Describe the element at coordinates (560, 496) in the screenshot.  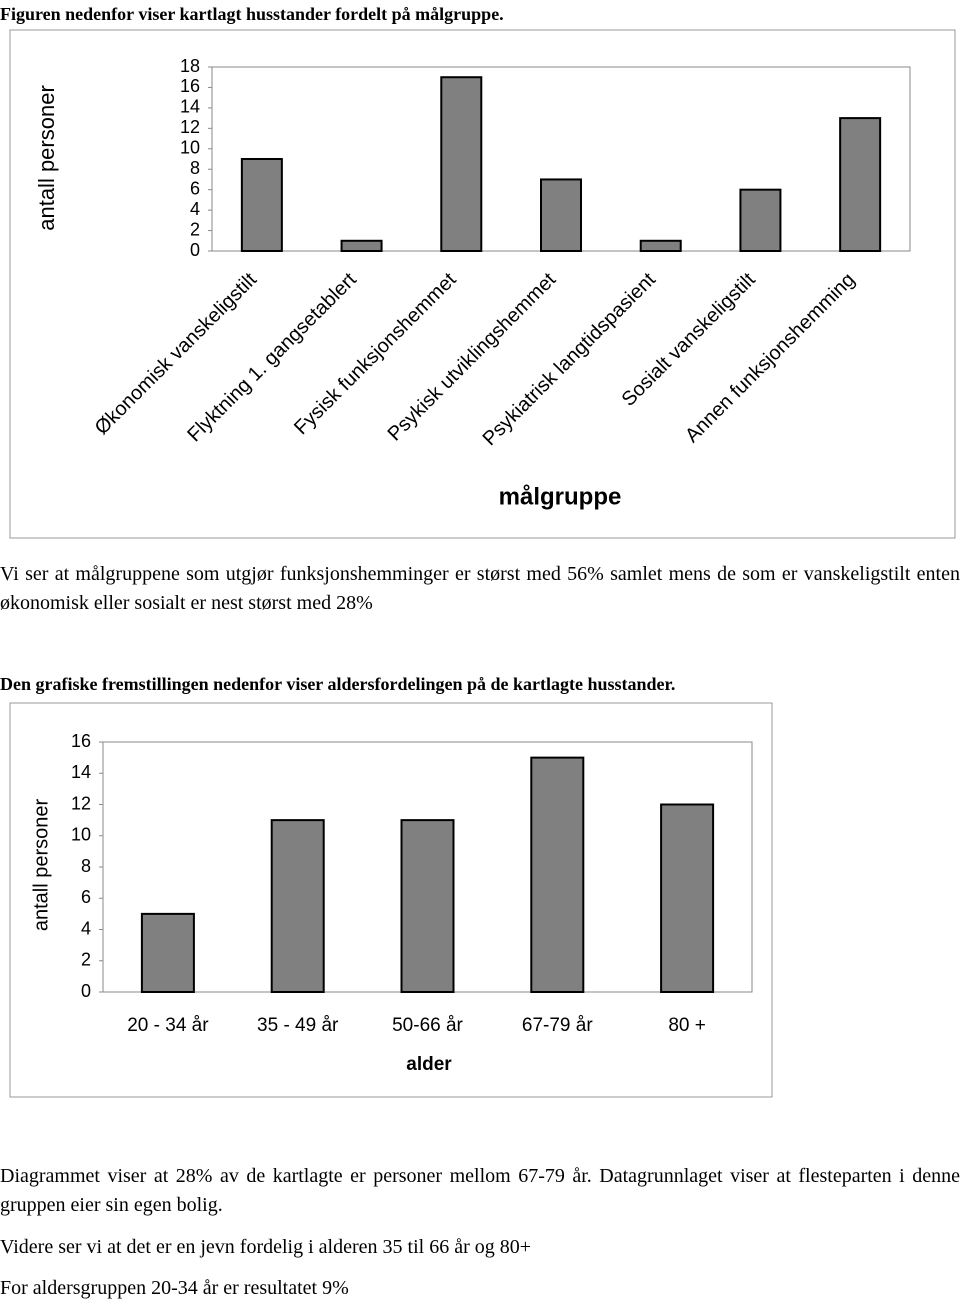
I see `x-axis-label: målgruppe` at that location.